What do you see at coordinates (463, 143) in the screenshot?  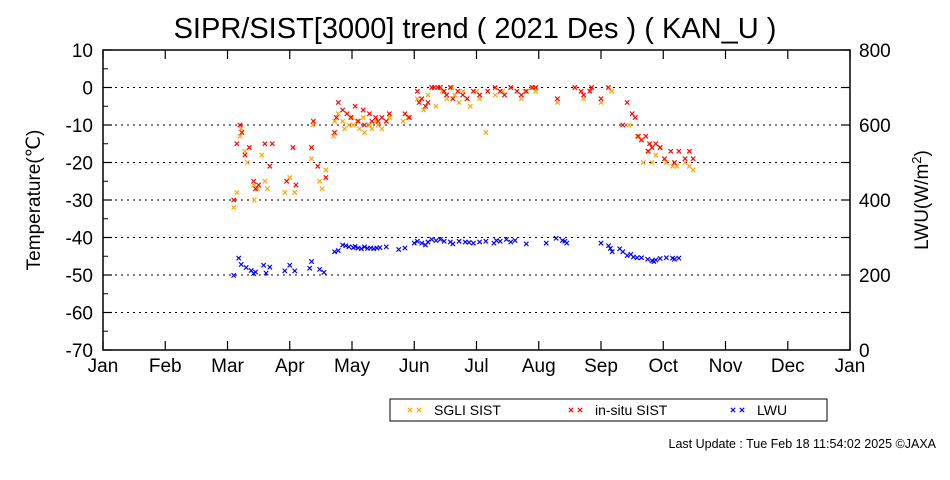 I see `series-in-situ-sist` at bounding box center [463, 143].